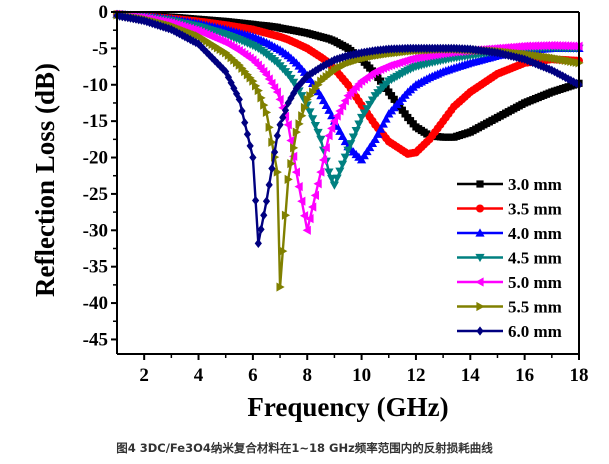  Describe the element at coordinates (471, 375) in the screenshot. I see `x-tick-label: 14` at that location.